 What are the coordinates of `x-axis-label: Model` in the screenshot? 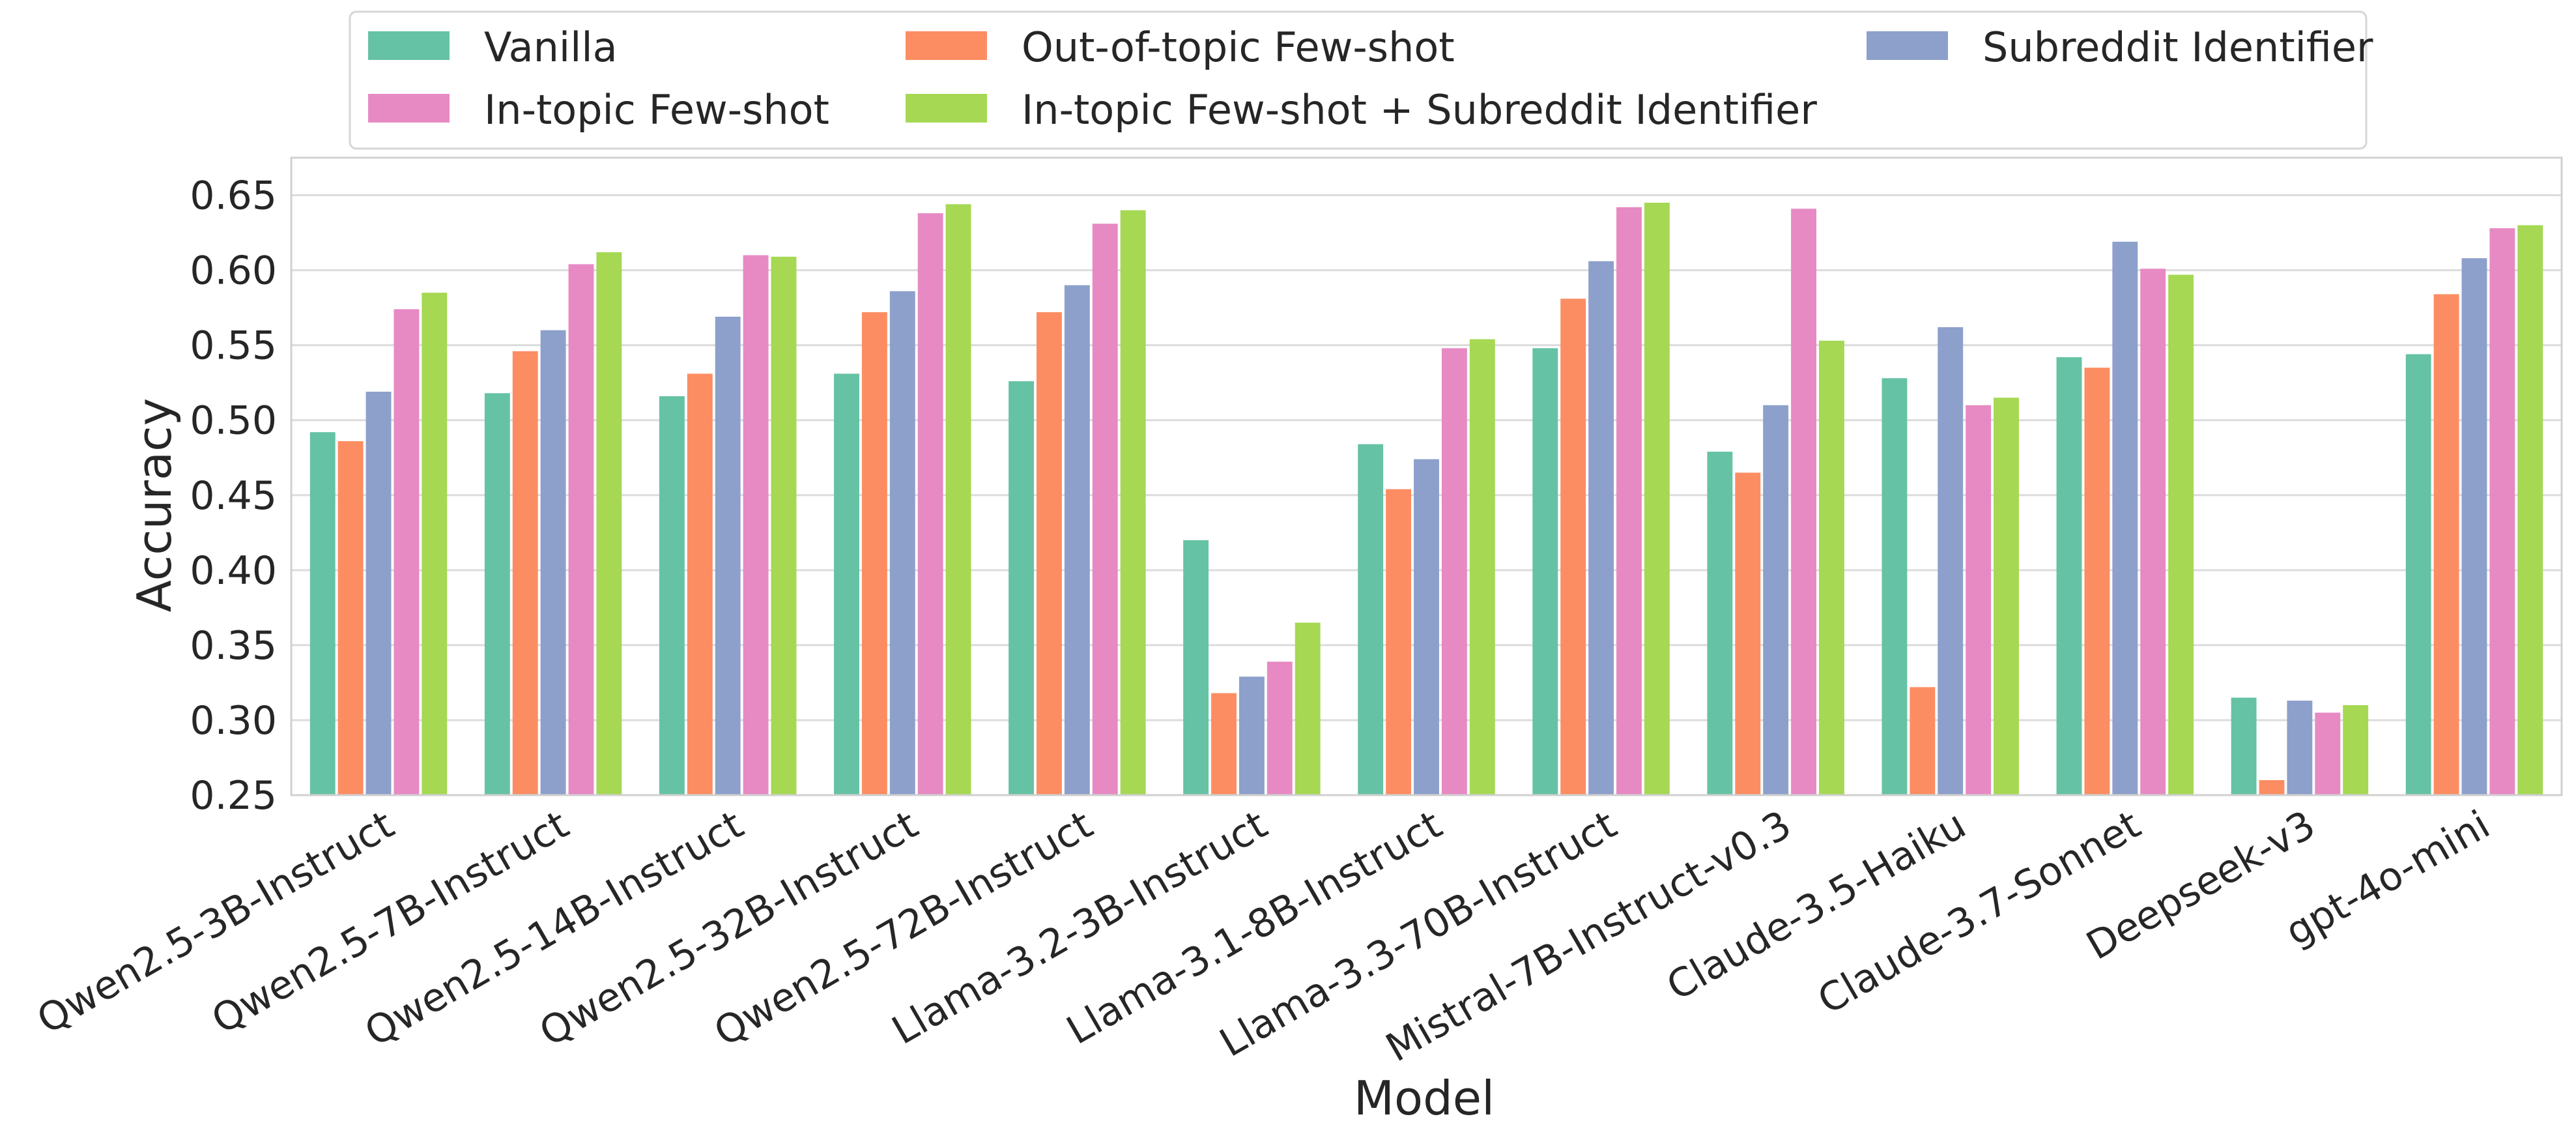 It's located at (1424, 1098).